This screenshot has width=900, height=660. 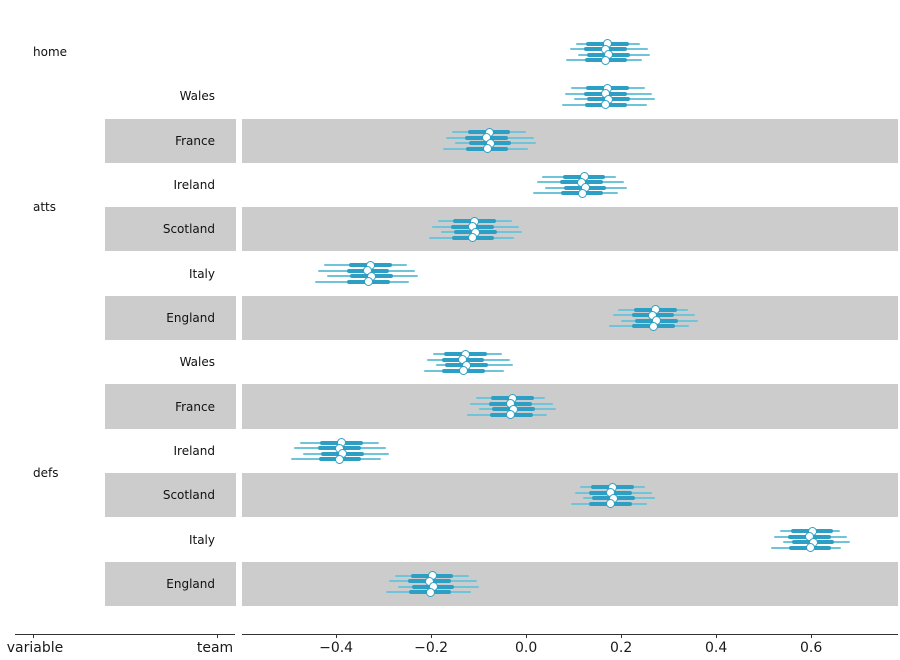 I want to click on variable-label-home: home, so click(x=50, y=52).